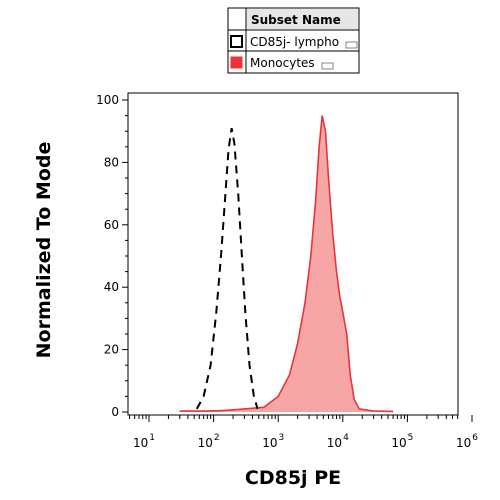  I want to click on y-tick-label: 0, so click(115, 412).